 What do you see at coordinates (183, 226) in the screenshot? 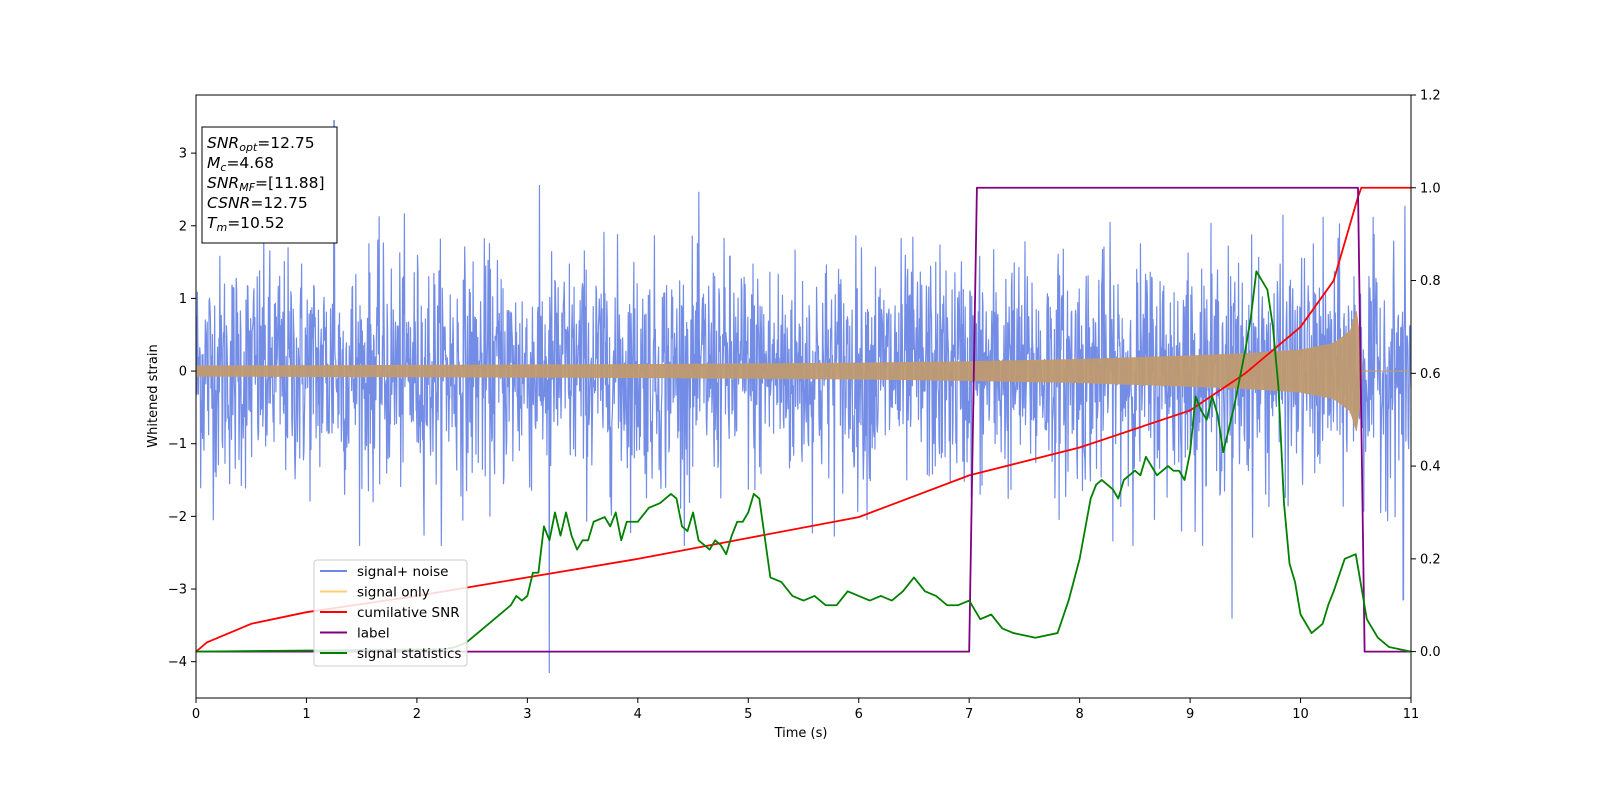
I see `y-tick-label: 2` at bounding box center [183, 226].